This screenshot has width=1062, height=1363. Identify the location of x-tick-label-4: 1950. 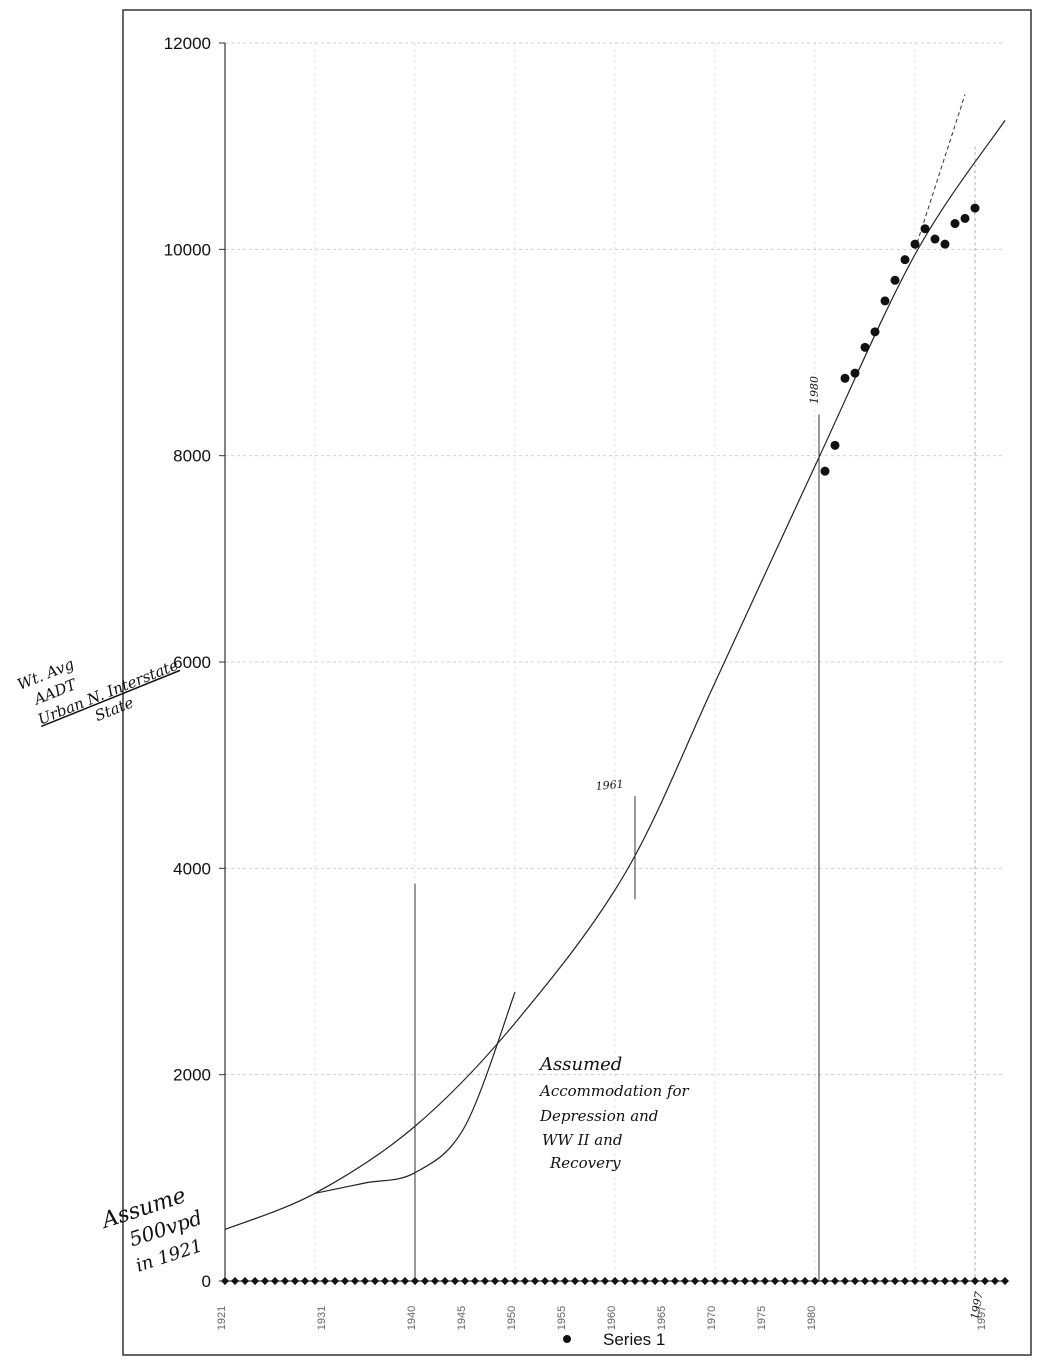
(512, 1318).